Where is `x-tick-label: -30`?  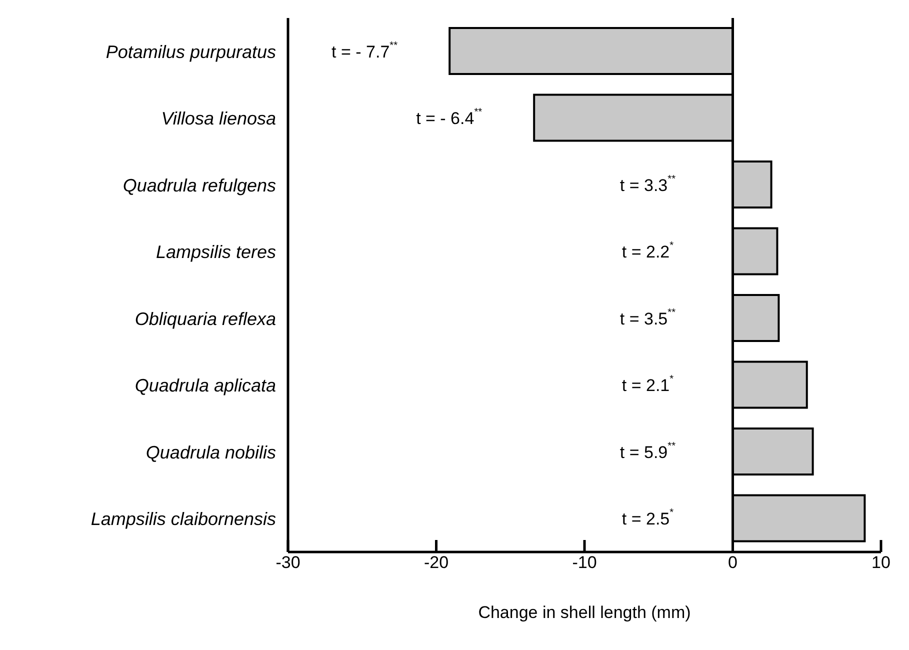 x-tick-label: -30 is located at coordinates (288, 562).